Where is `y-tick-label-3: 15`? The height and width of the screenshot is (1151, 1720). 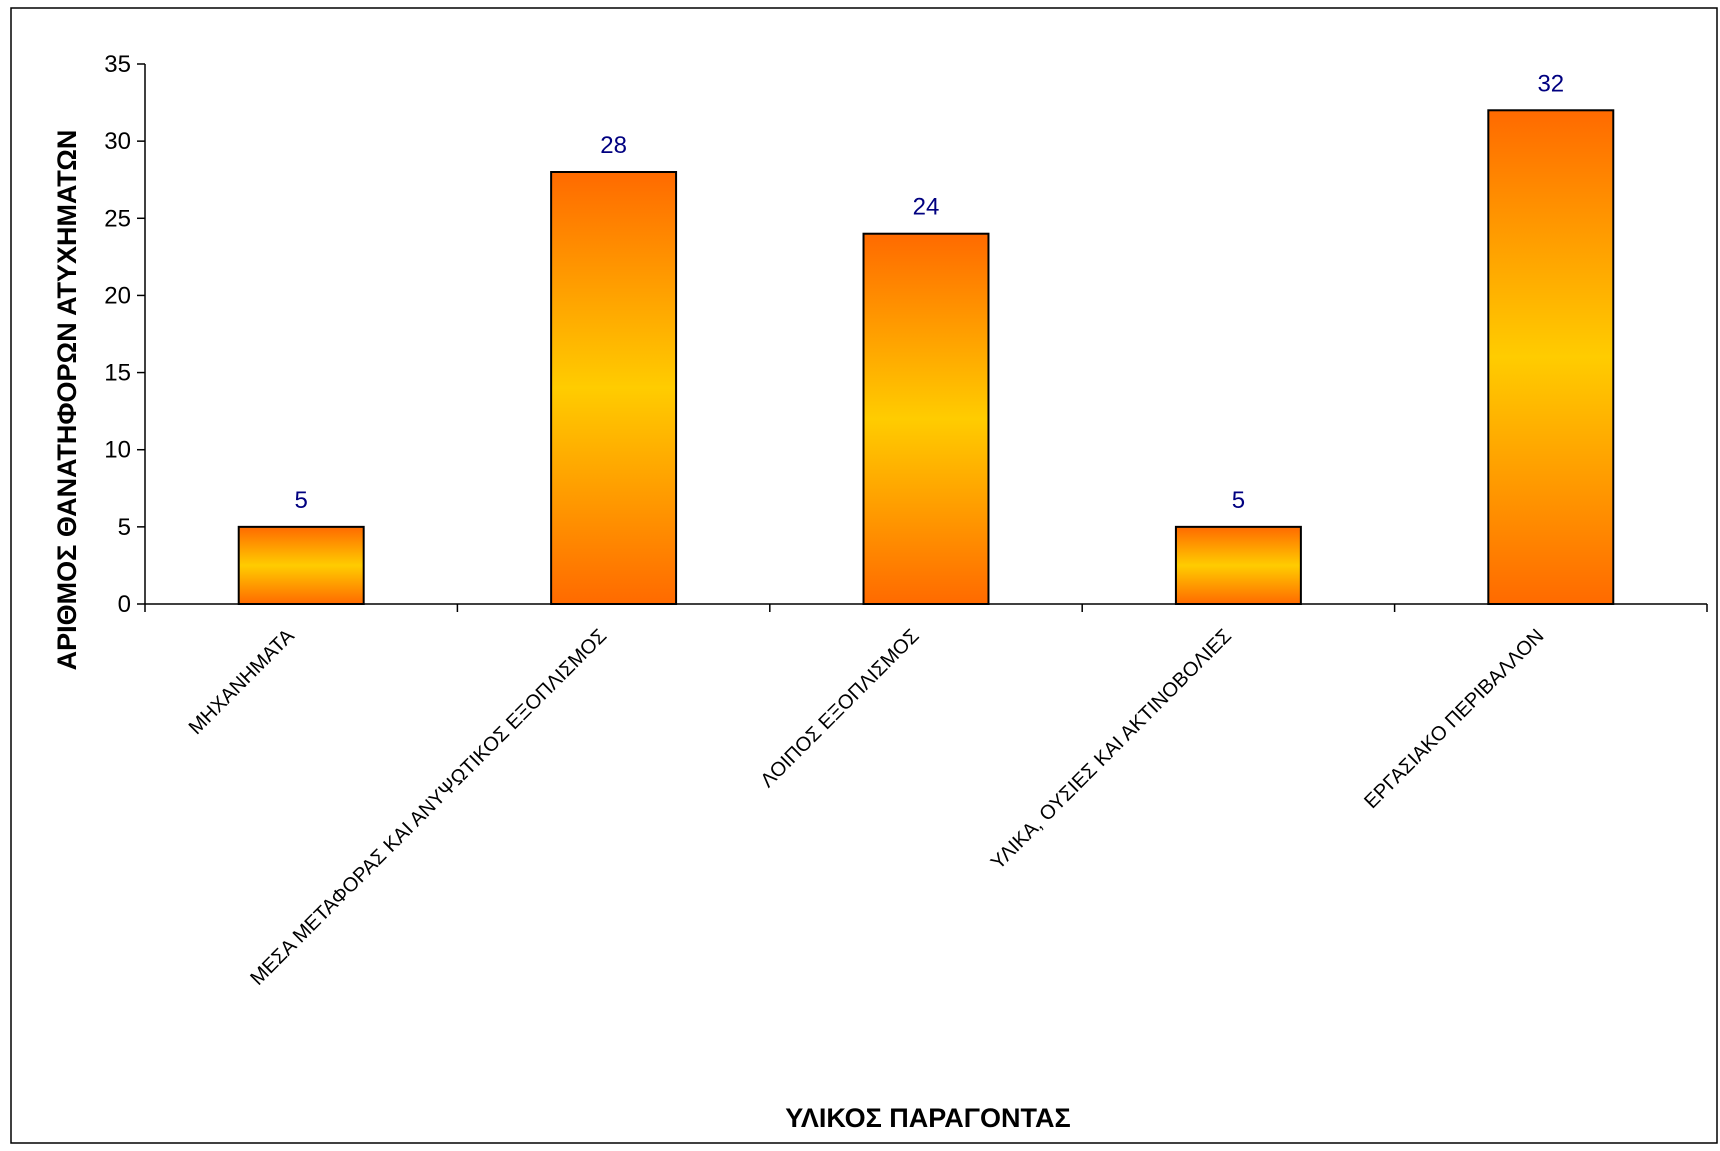 y-tick-label-3: 15 is located at coordinates (117, 373).